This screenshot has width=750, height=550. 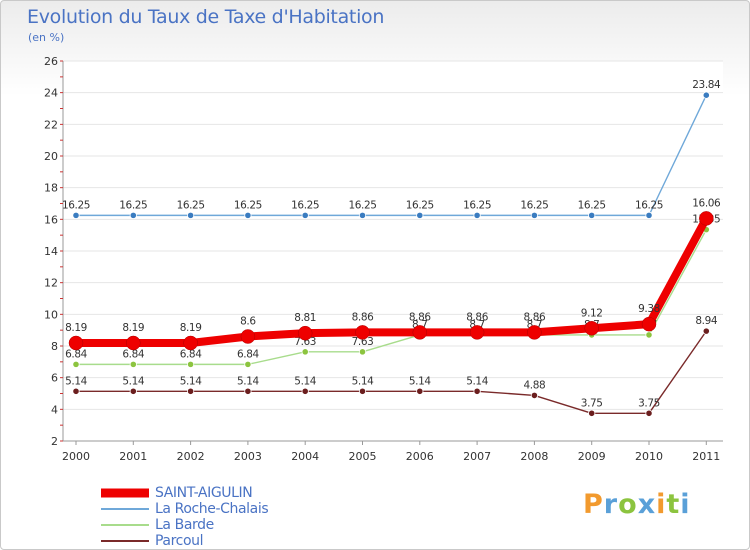 What do you see at coordinates (51, 93) in the screenshot?
I see `y-tick-label: 24` at bounding box center [51, 93].